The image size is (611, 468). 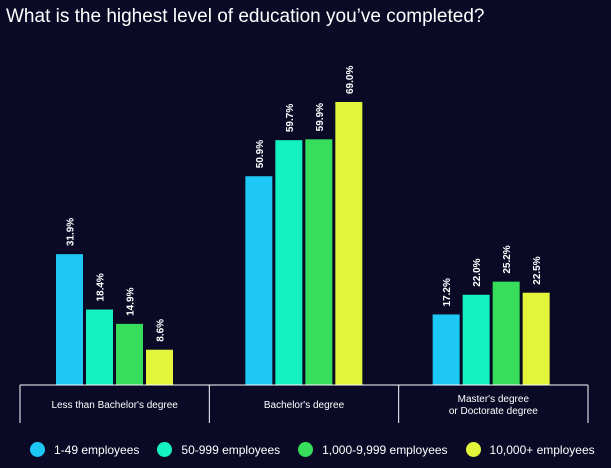 What do you see at coordinates (131, 301) in the screenshot?
I see `data-label: 14.9%` at bounding box center [131, 301].